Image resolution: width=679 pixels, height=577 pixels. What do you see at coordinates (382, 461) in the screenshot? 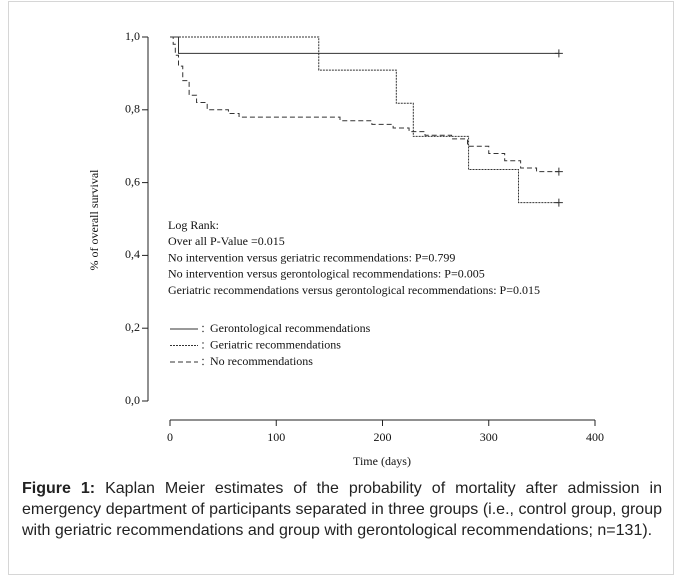
I see `x-axis-label: Time (days)` at bounding box center [382, 461].